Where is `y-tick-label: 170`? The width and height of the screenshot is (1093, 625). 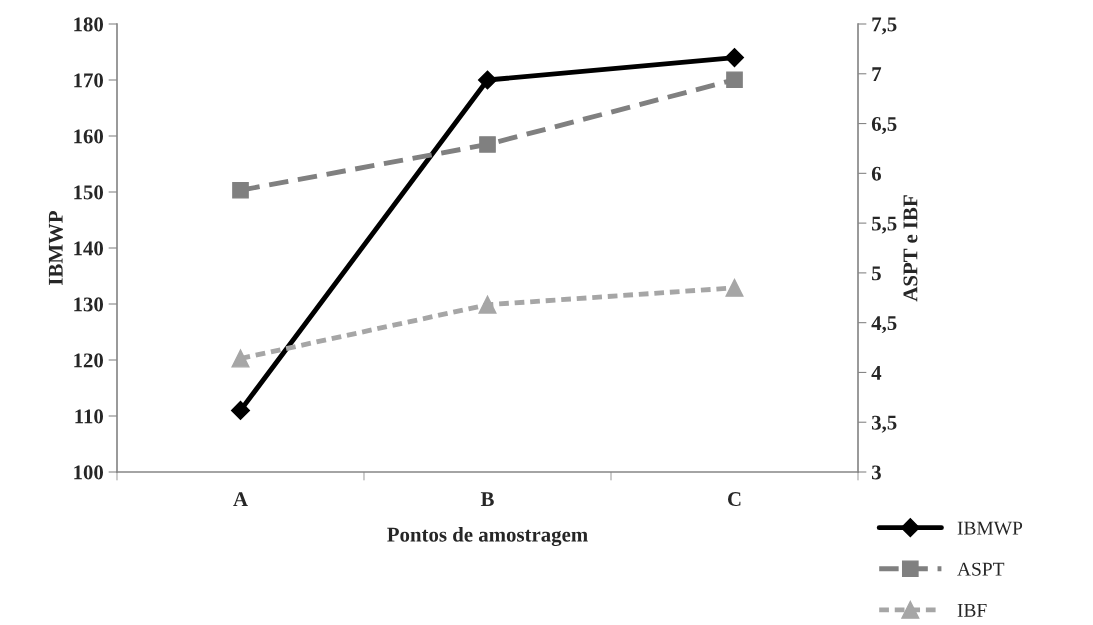
y-tick-label: 170 is located at coordinates (89, 80).